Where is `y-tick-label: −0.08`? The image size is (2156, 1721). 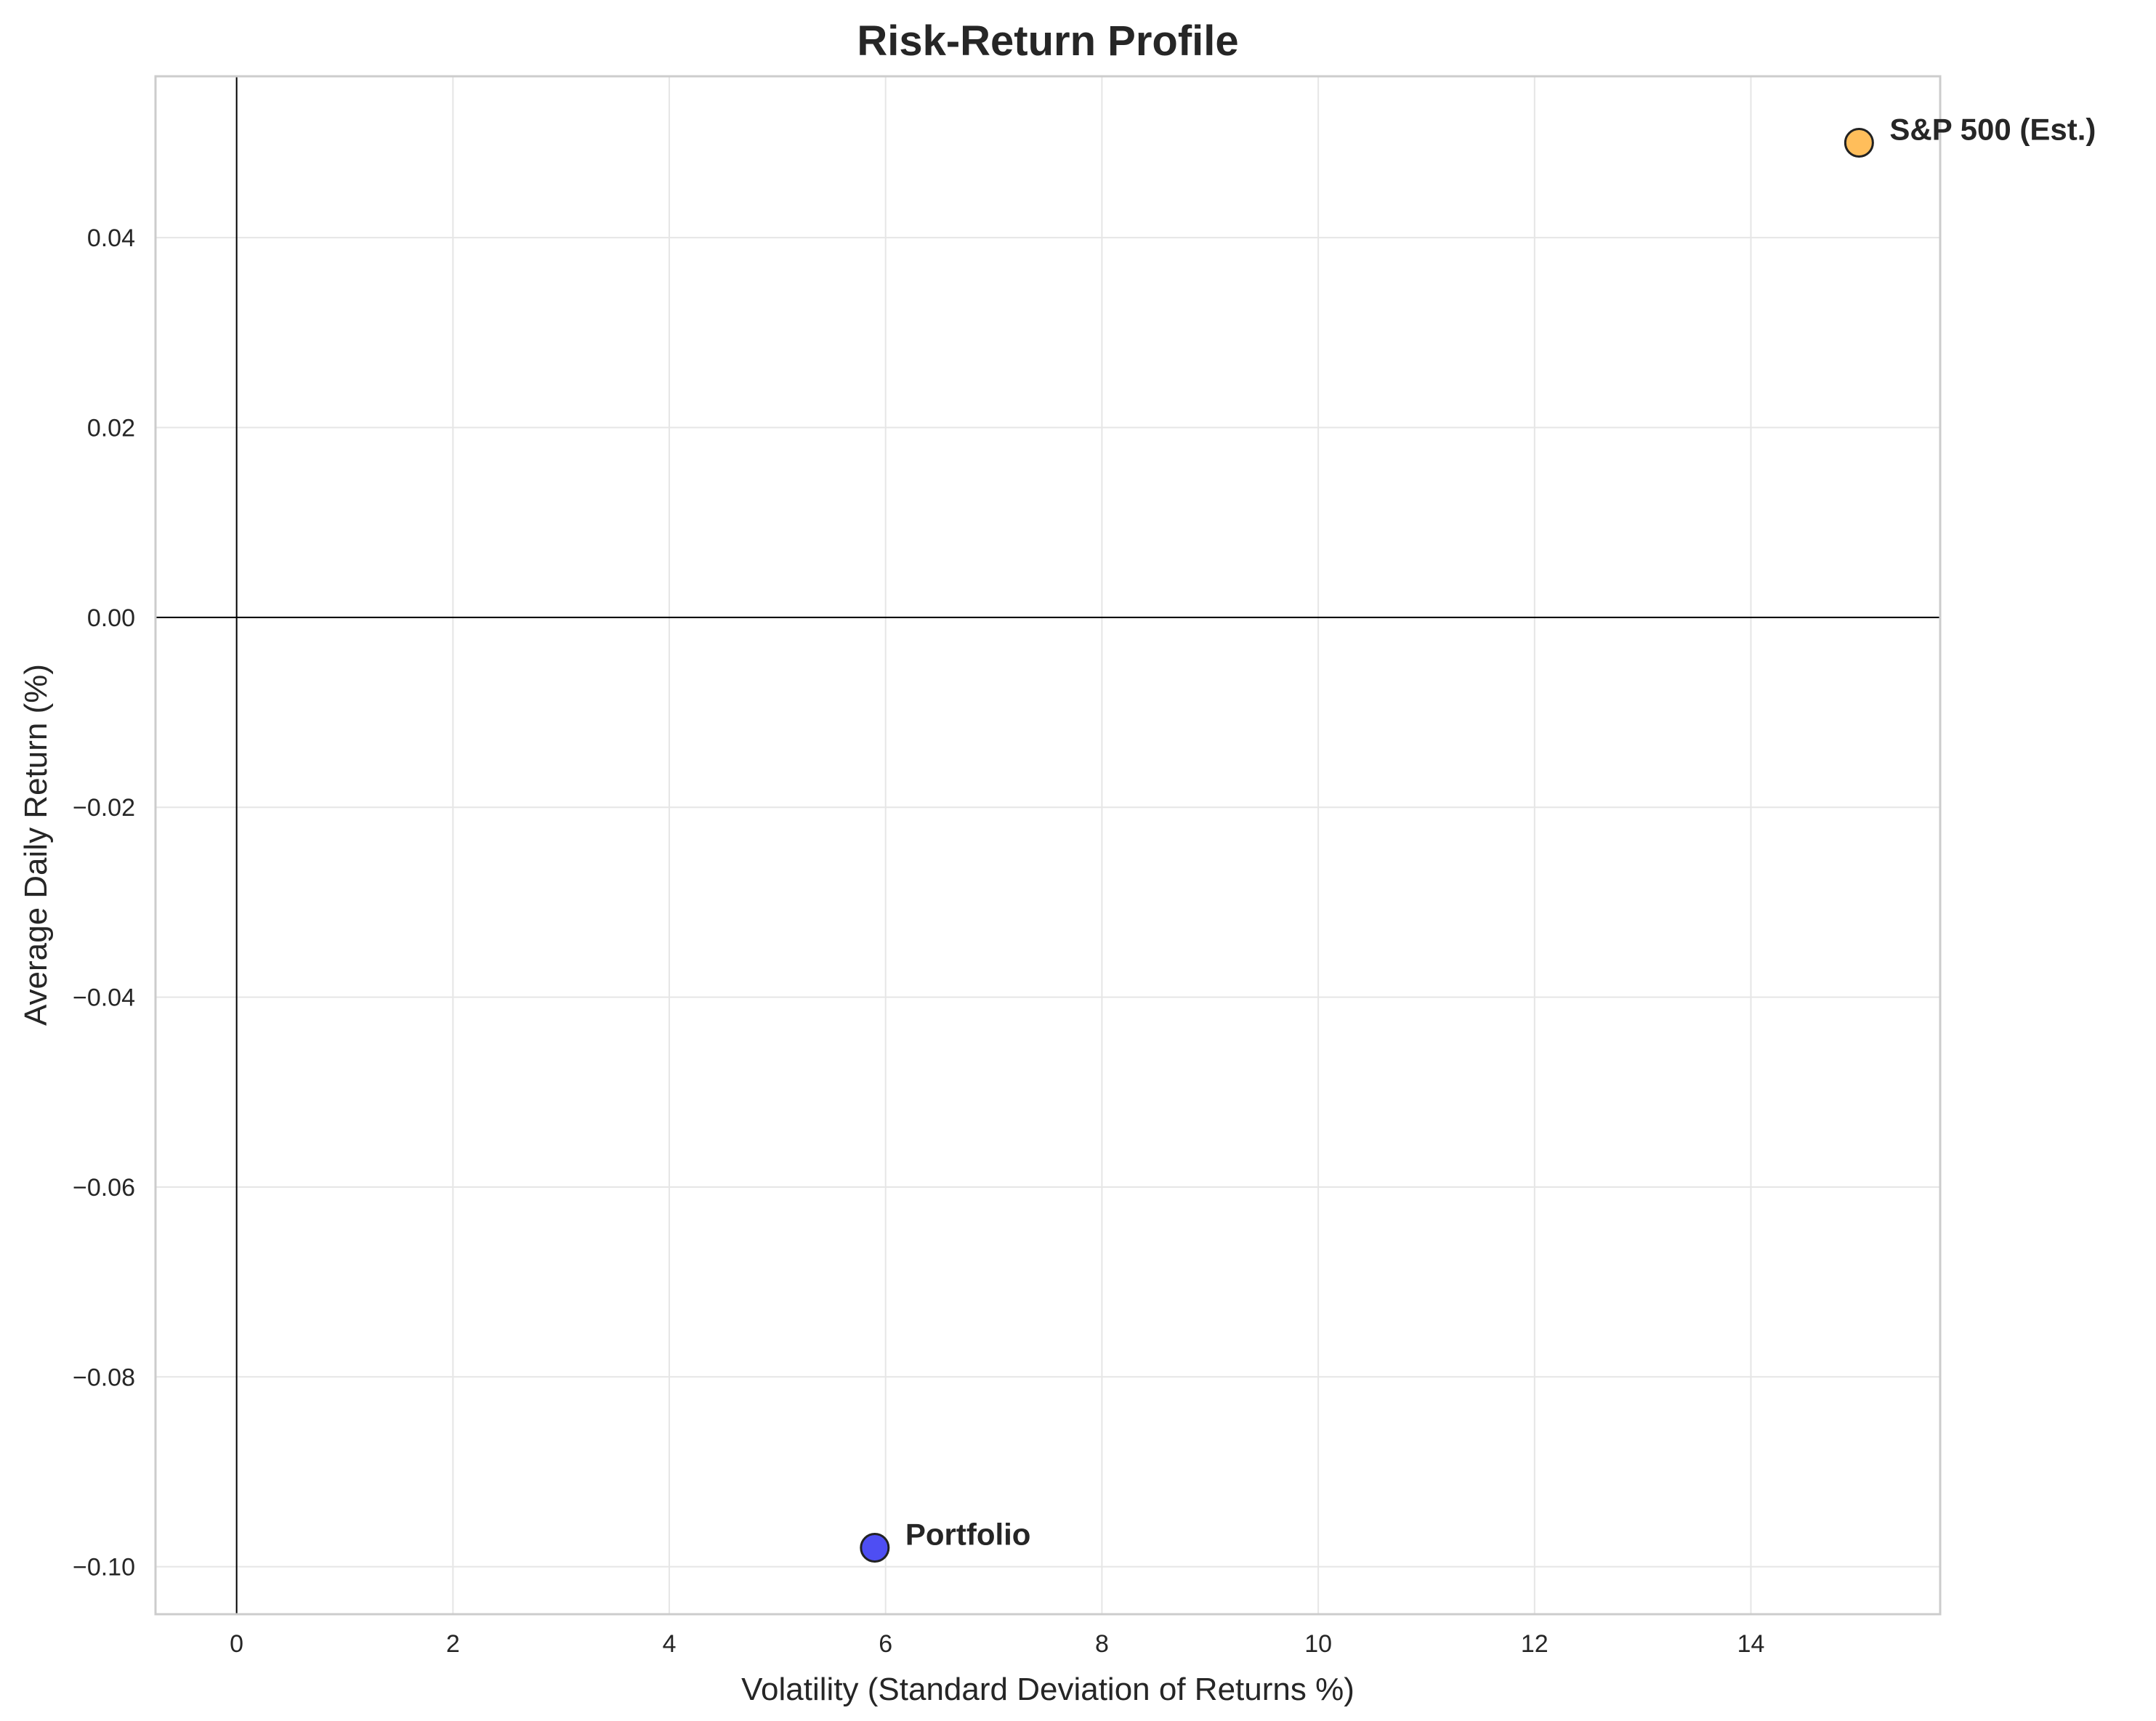
y-tick-label: −0.08 is located at coordinates (104, 1378).